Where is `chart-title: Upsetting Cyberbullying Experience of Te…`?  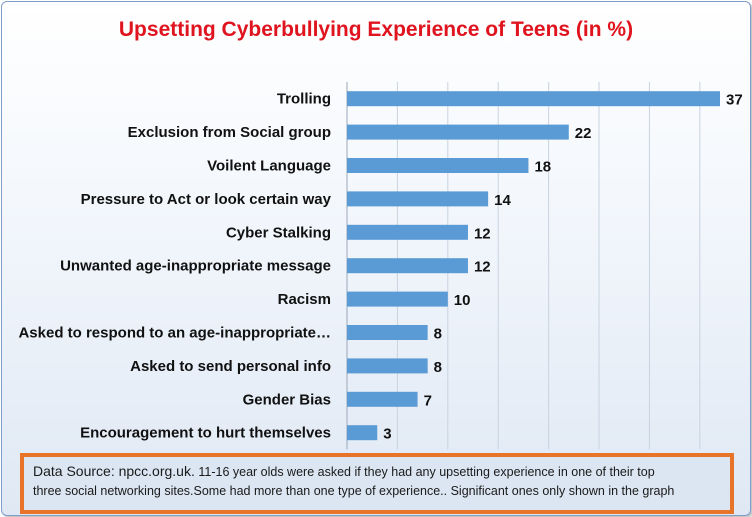 chart-title: Upsetting Cyberbullying Experience of Te… is located at coordinates (376, 29).